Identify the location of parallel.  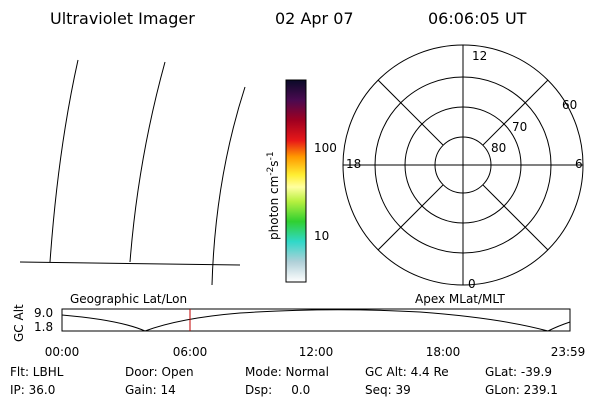
(130, 263).